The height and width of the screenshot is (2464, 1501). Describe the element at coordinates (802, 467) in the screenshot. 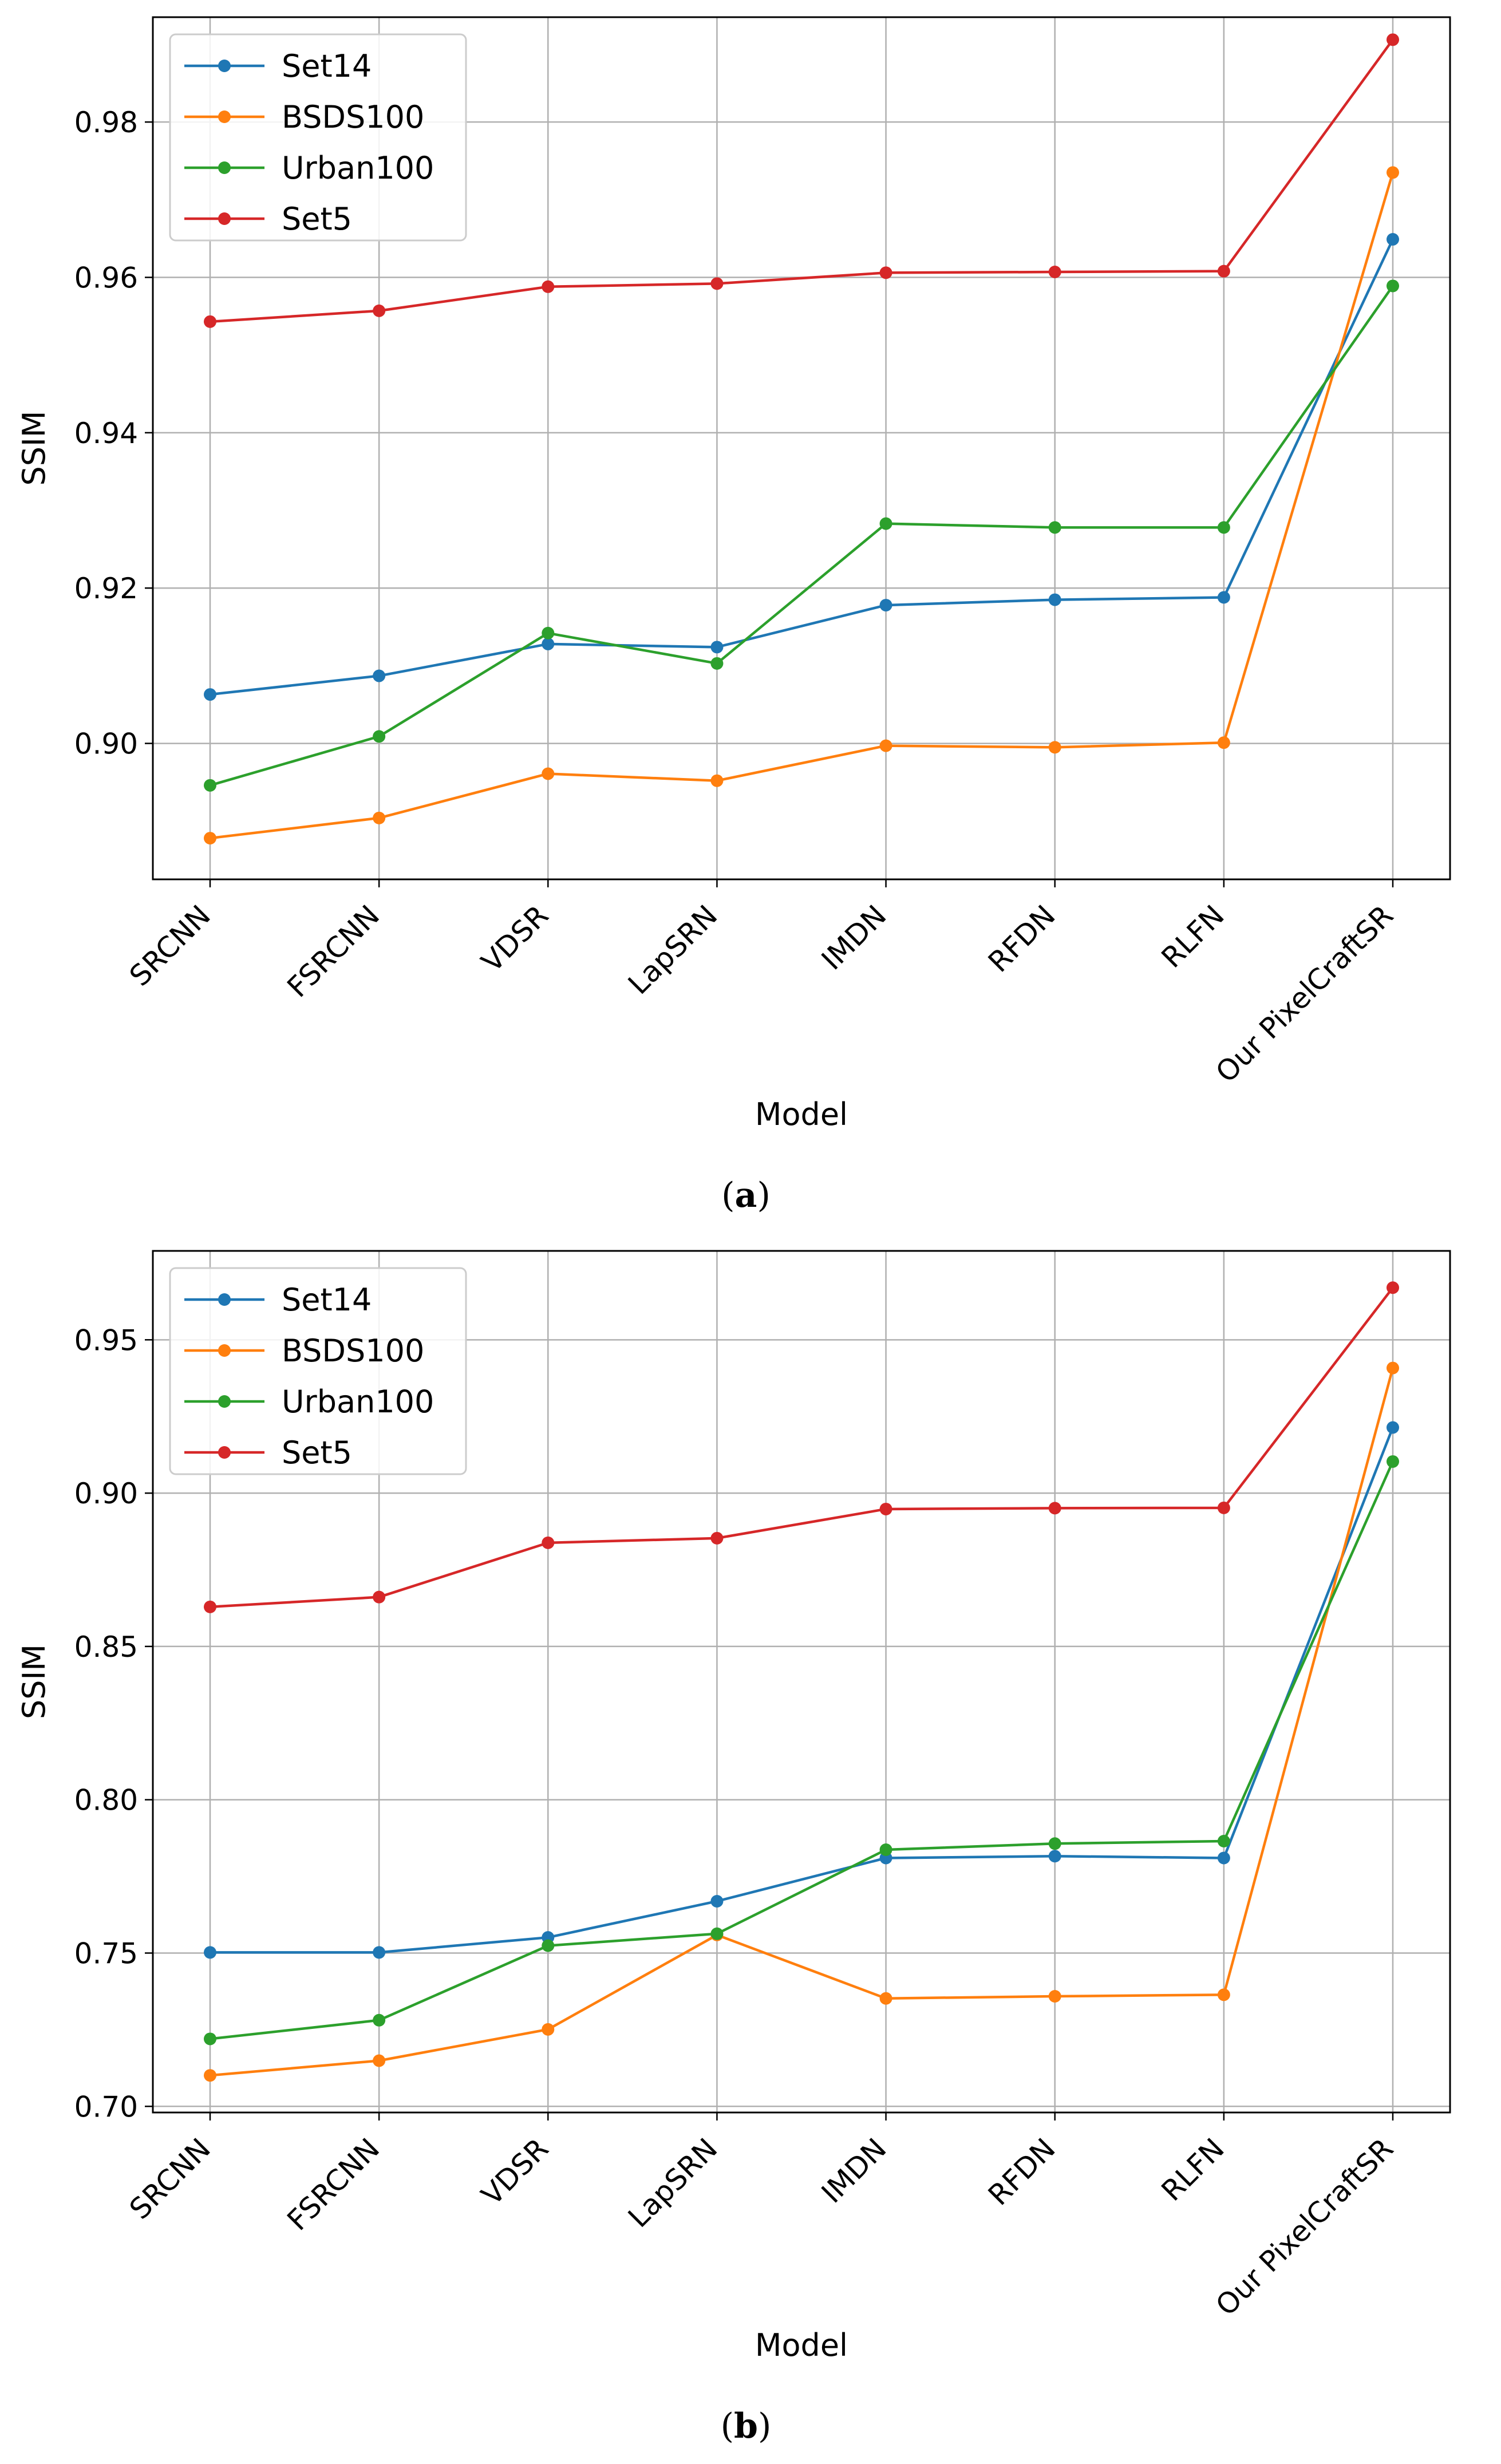

I see `series-line-set14` at that location.